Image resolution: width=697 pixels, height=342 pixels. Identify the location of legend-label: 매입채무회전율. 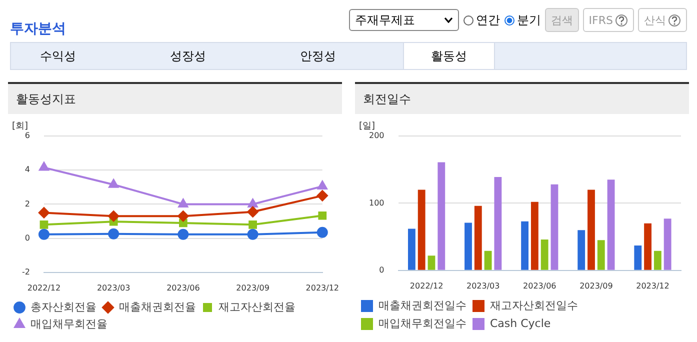
(69, 323).